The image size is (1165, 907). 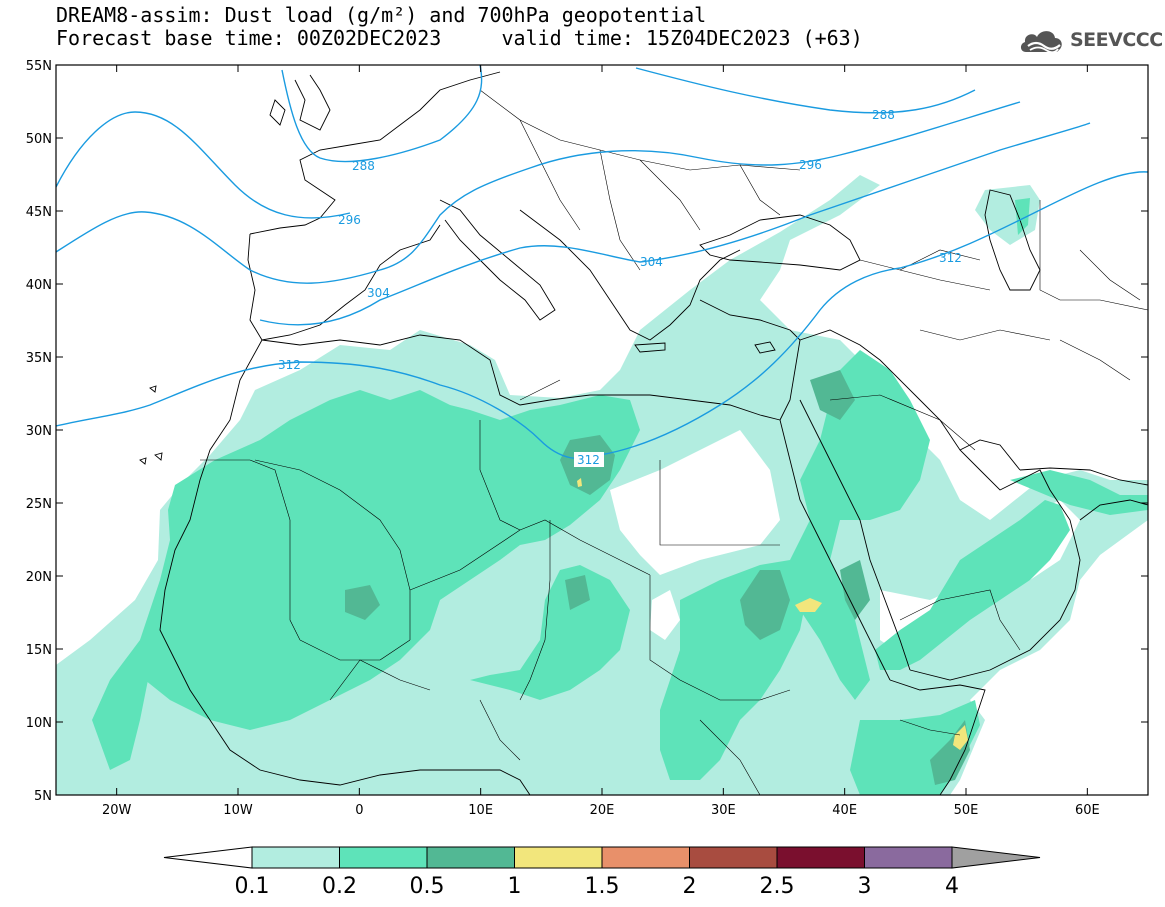 What do you see at coordinates (238, 810) in the screenshot?
I see `lon-tick-label: 10W` at bounding box center [238, 810].